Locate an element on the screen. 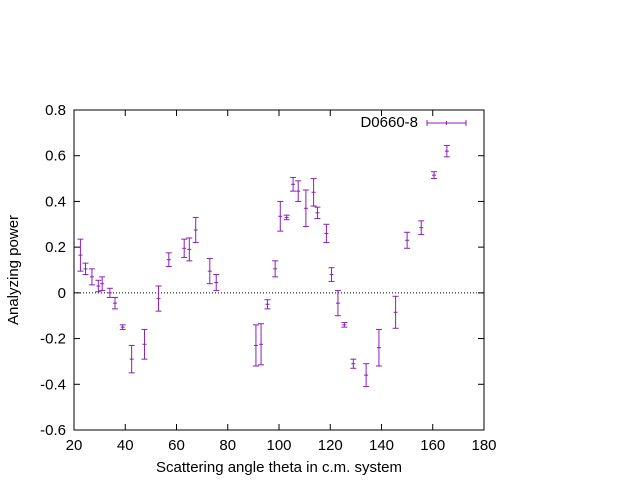 The width and height of the screenshot is (640, 480). x-axis-label: Scattering angle theta in c.m. system is located at coordinates (279, 467).